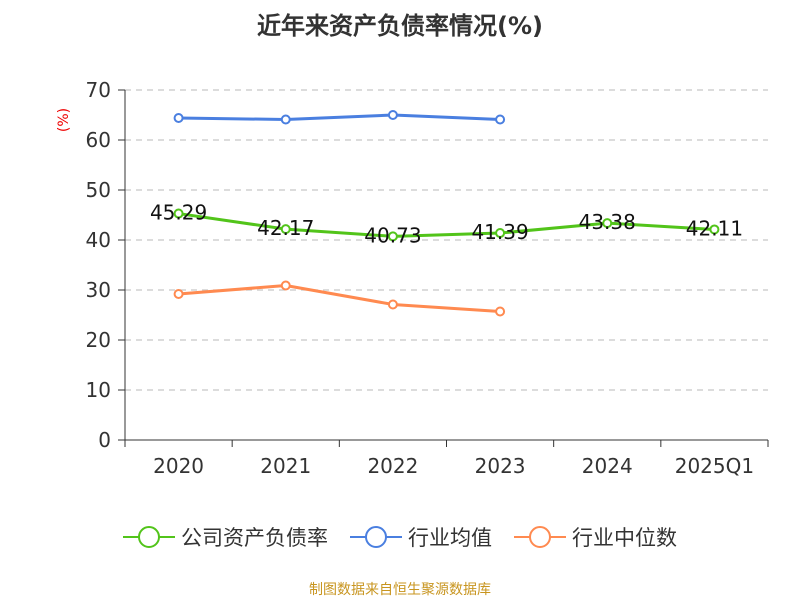 Image resolution: width=800 pixels, height=600 pixels. I want to click on data-label: 42.17, so click(285, 228).